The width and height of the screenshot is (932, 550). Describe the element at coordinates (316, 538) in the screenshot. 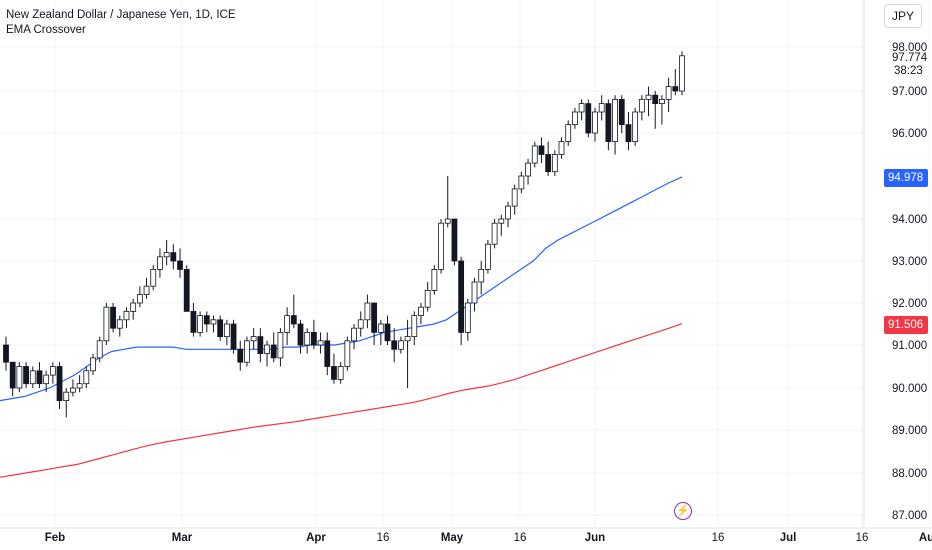

I see `time-tick-label: Apr` at that location.